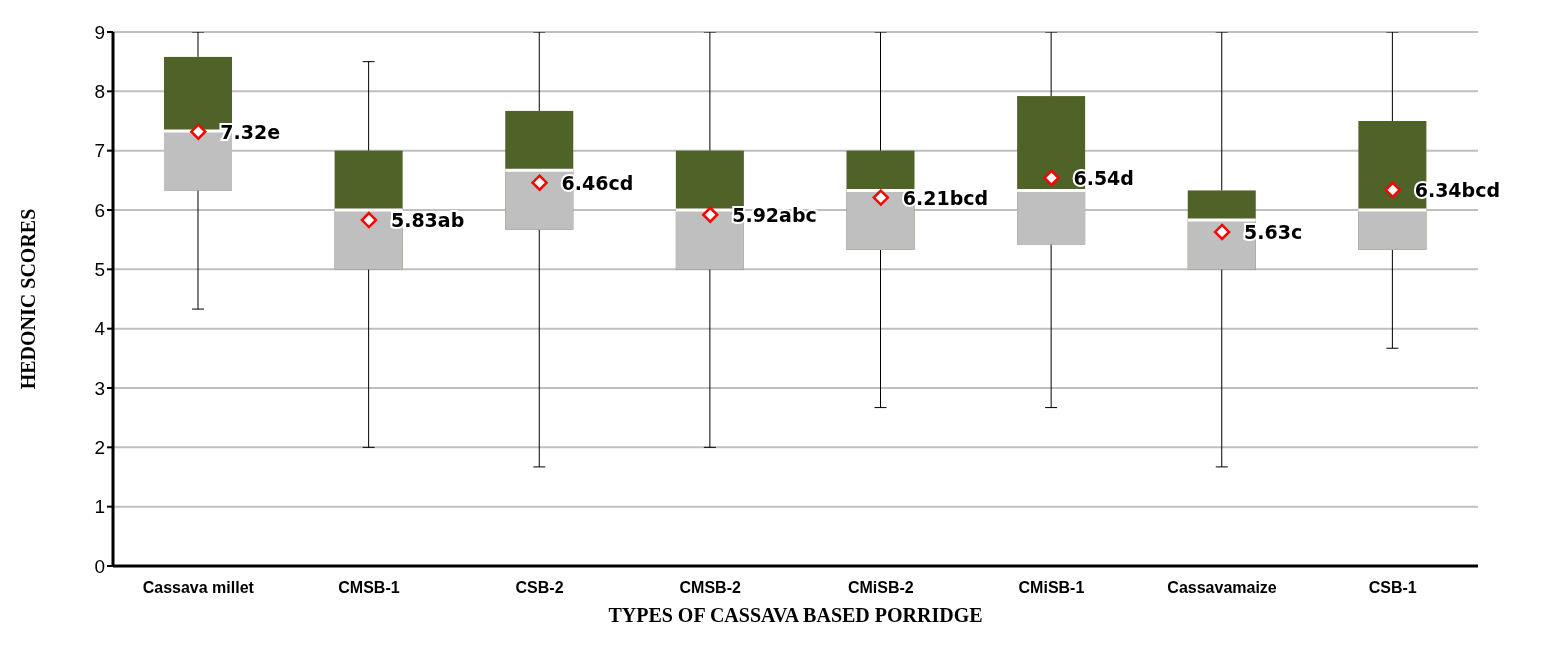 This screenshot has height=648, width=1566. What do you see at coordinates (99, 270) in the screenshot?
I see `y-tick-label: 5` at bounding box center [99, 270].